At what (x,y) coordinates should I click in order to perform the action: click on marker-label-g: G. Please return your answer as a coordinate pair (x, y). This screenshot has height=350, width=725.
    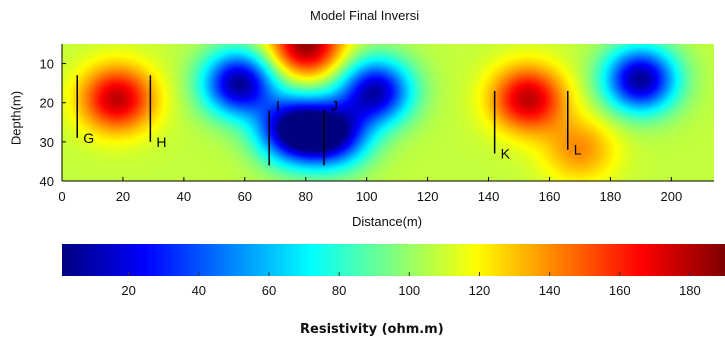
    Looking at the image, I should click on (88, 138).